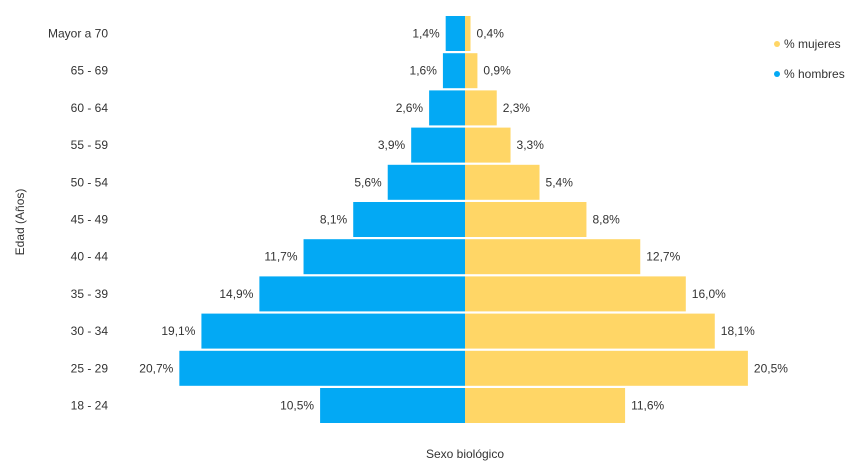 Image resolution: width=859 pixels, height=463 pixels. I want to click on data-label-mujeres-65-69: 0,9%, so click(497, 71).